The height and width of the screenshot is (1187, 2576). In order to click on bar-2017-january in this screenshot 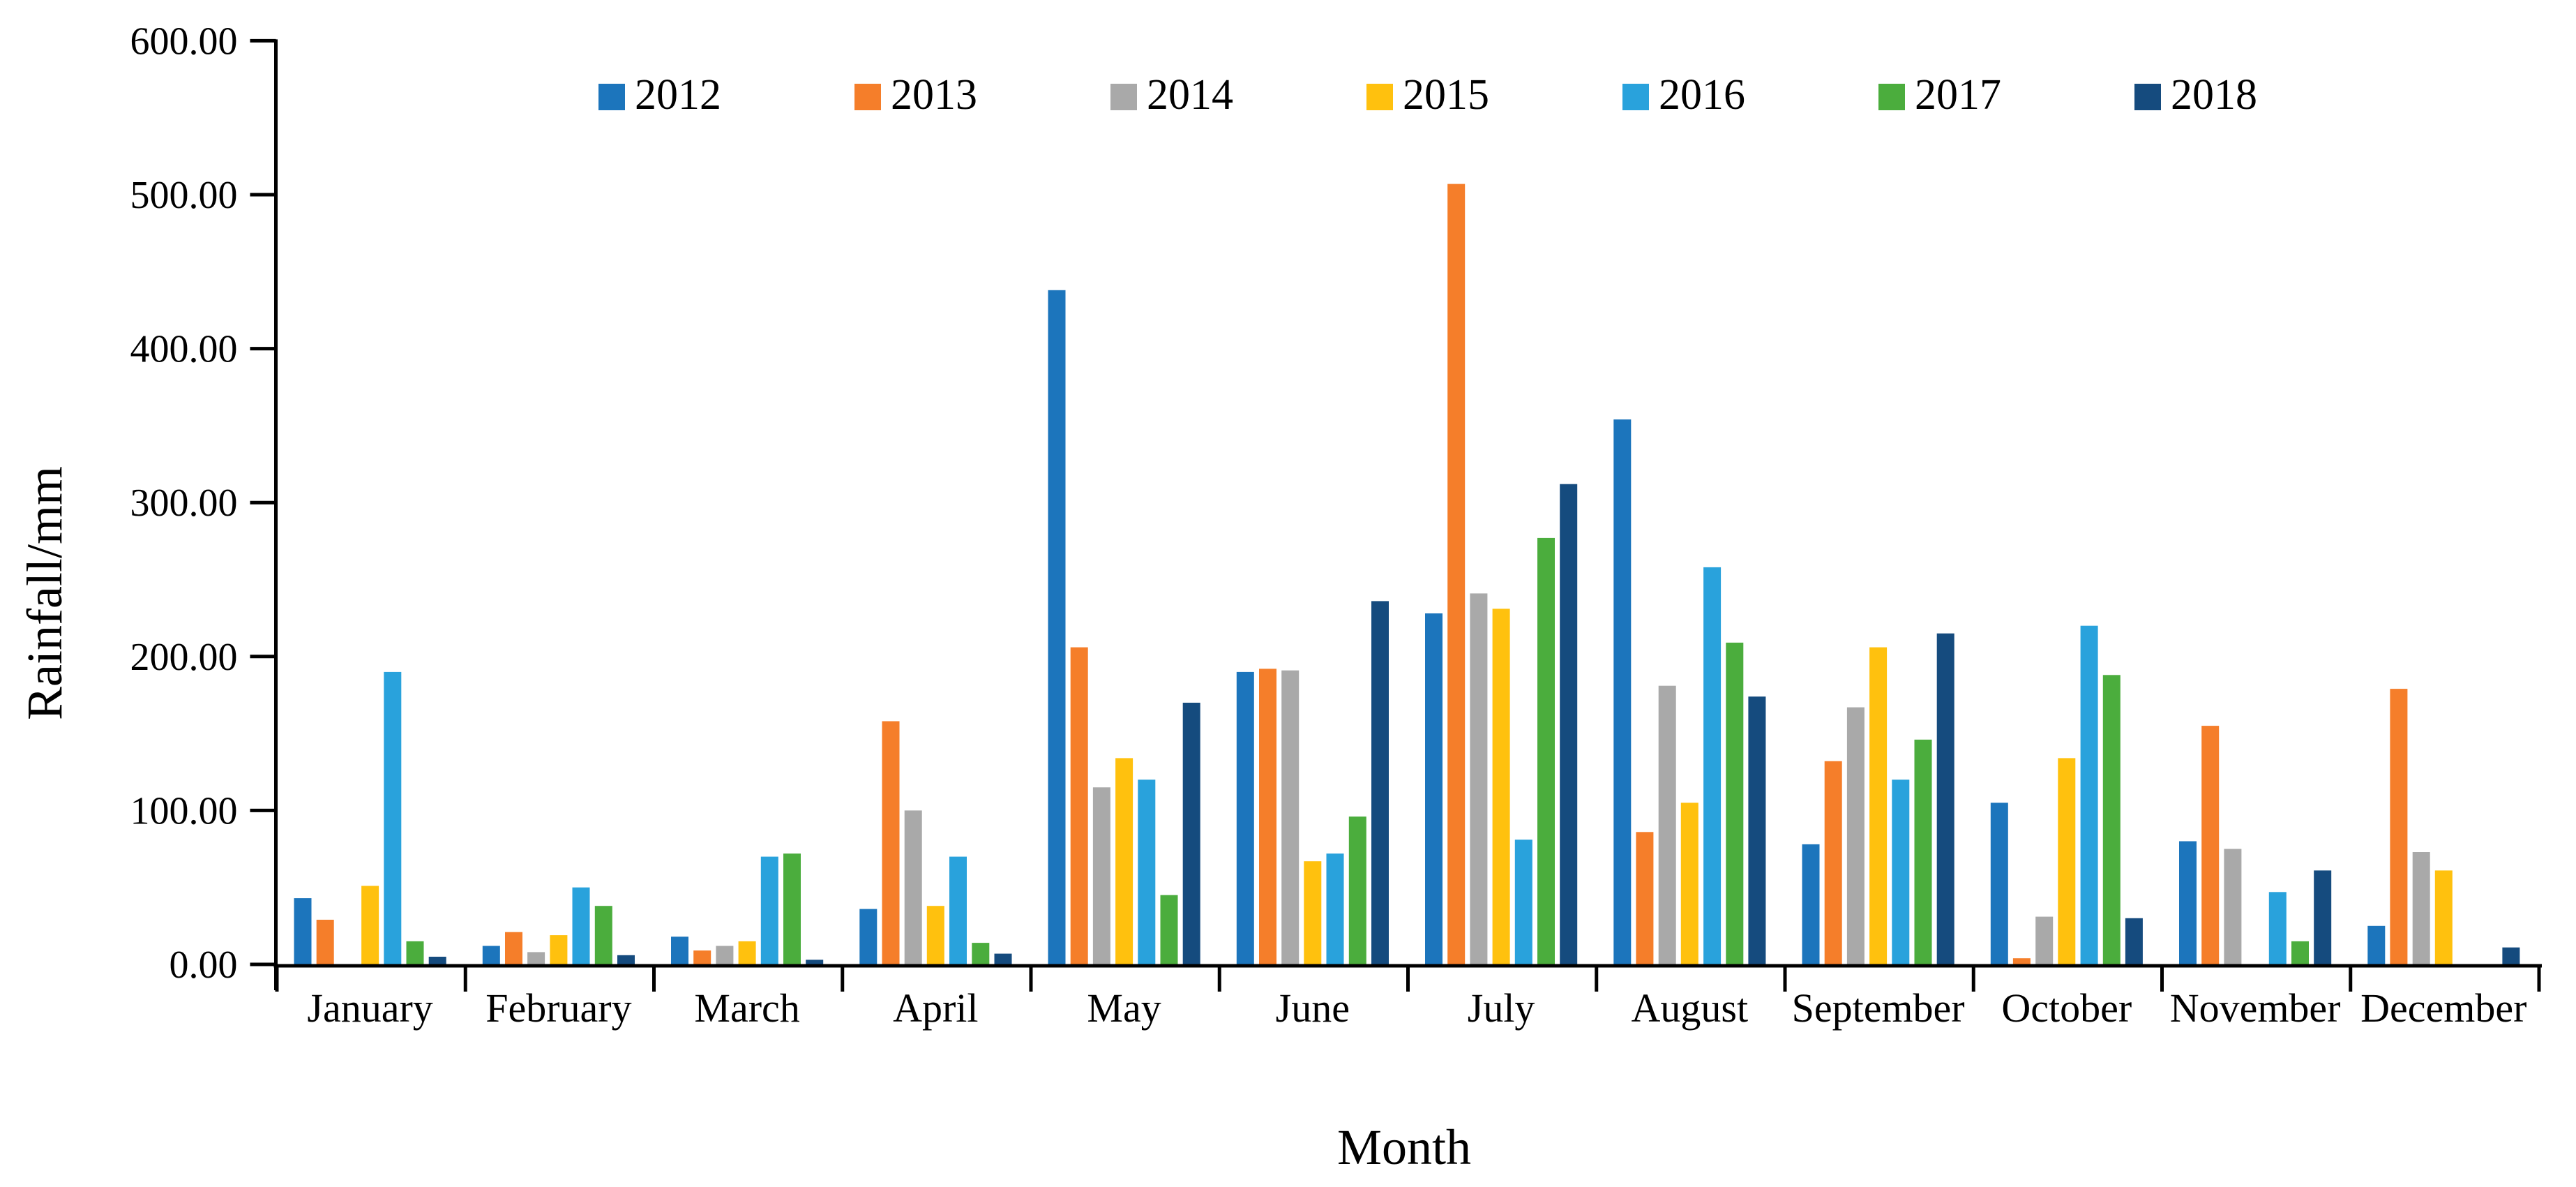, I will do `click(415, 952)`.